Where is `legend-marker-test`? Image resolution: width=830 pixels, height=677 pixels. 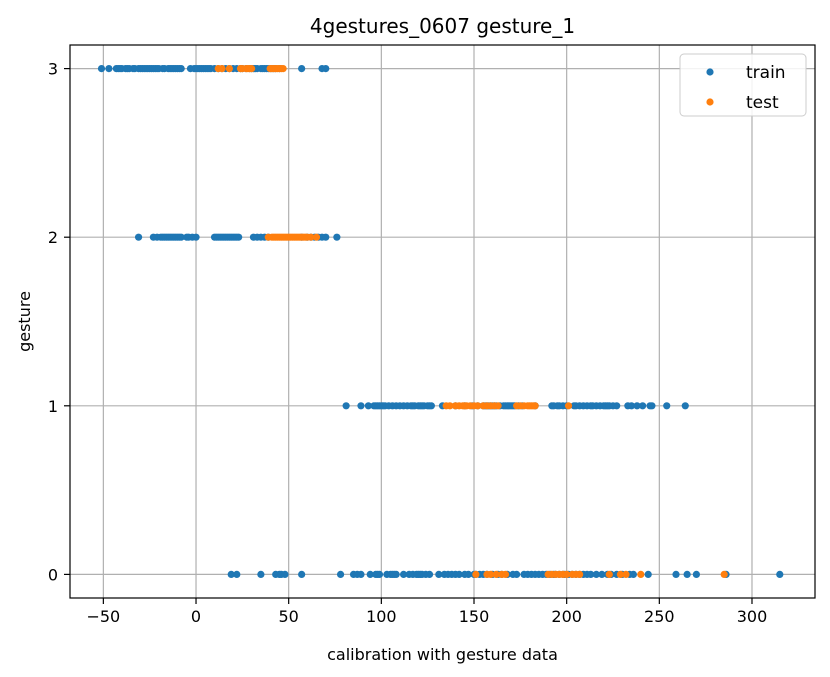 legend-marker-test is located at coordinates (710, 102).